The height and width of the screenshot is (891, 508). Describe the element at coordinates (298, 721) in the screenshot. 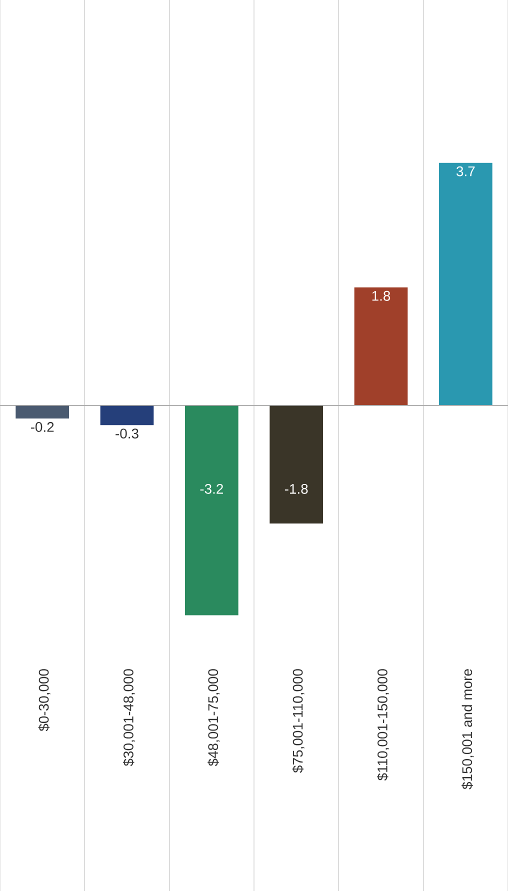

I see `x-tick-label: $75,001-110,000` at that location.